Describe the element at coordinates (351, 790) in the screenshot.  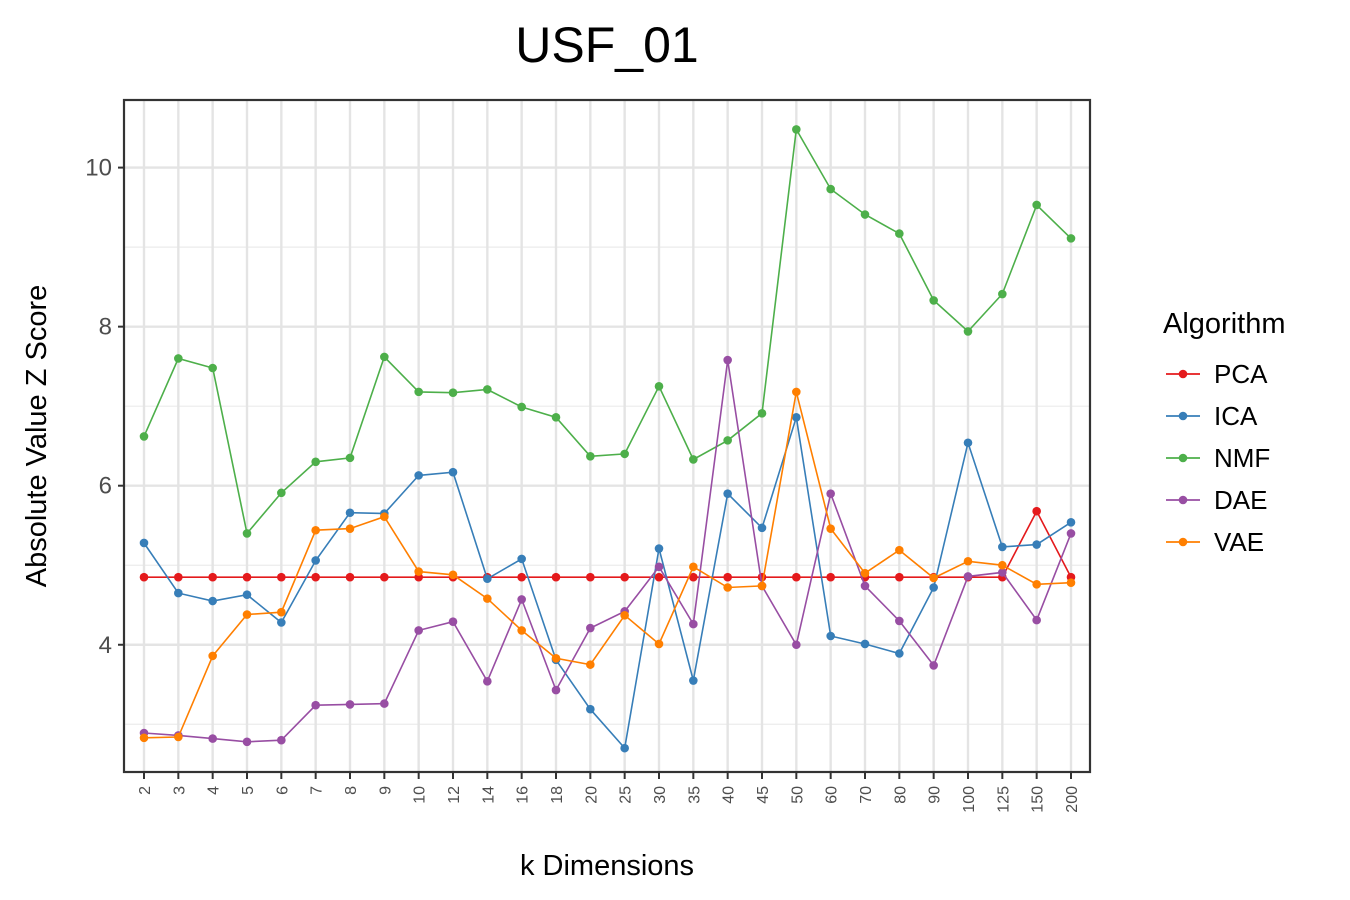
I see `x-tick-label: 8` at that location.